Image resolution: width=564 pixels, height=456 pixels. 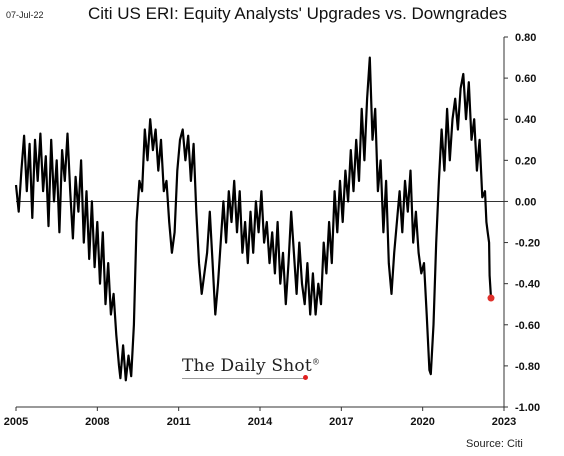 I want to click on watermark: The Daily Shot®, so click(x=251, y=368).